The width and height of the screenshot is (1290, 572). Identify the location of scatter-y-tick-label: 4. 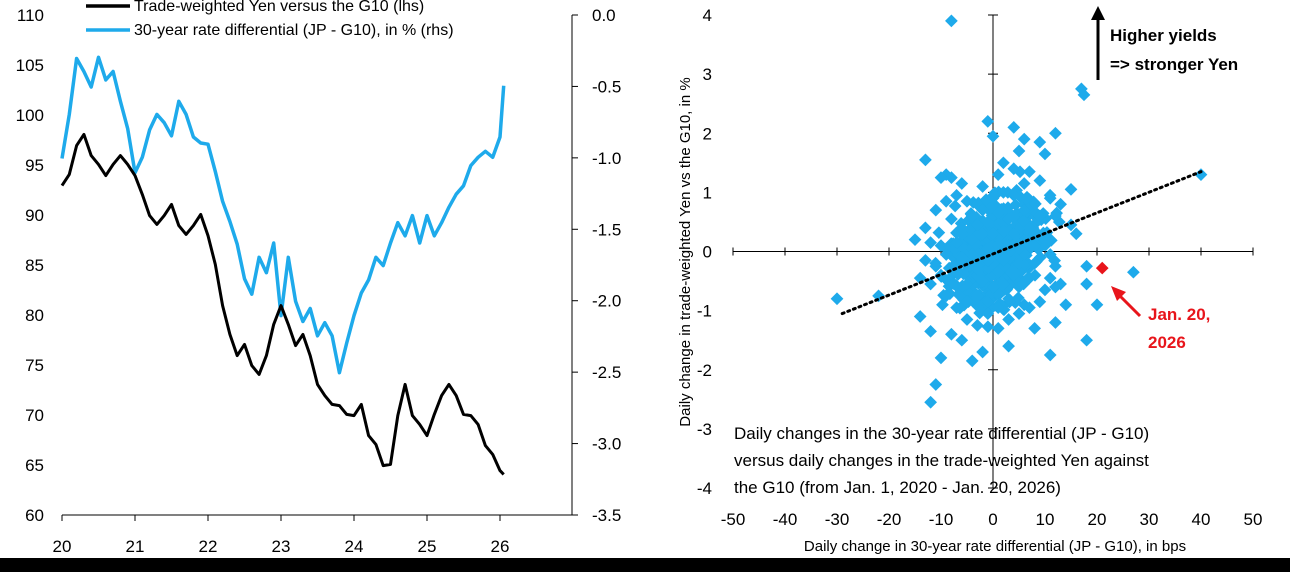
(707, 15).